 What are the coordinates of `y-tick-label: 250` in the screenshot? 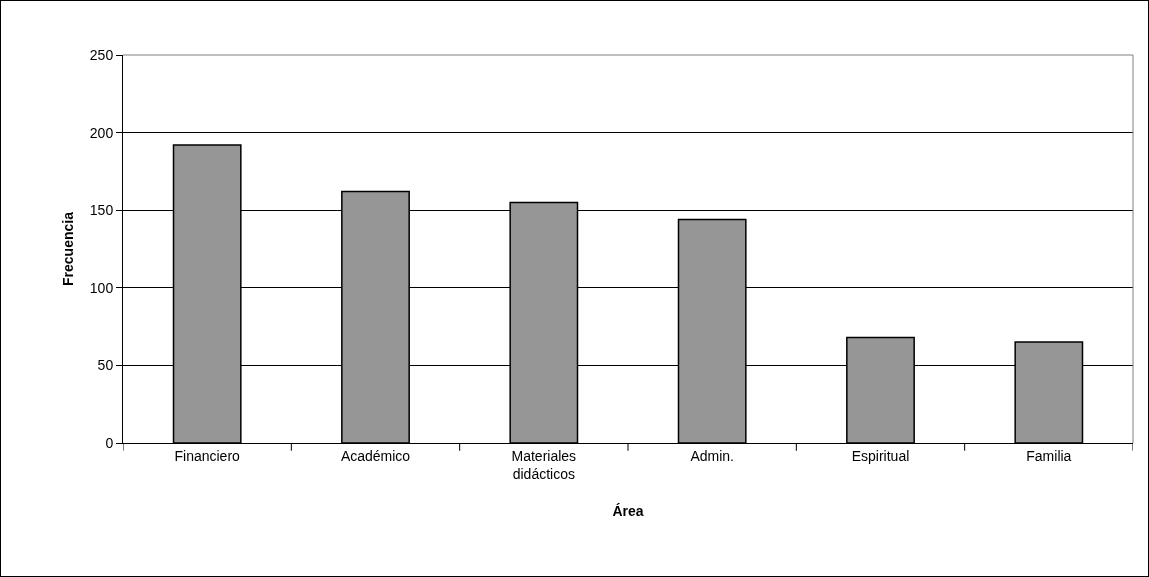 It's located at (101, 54).